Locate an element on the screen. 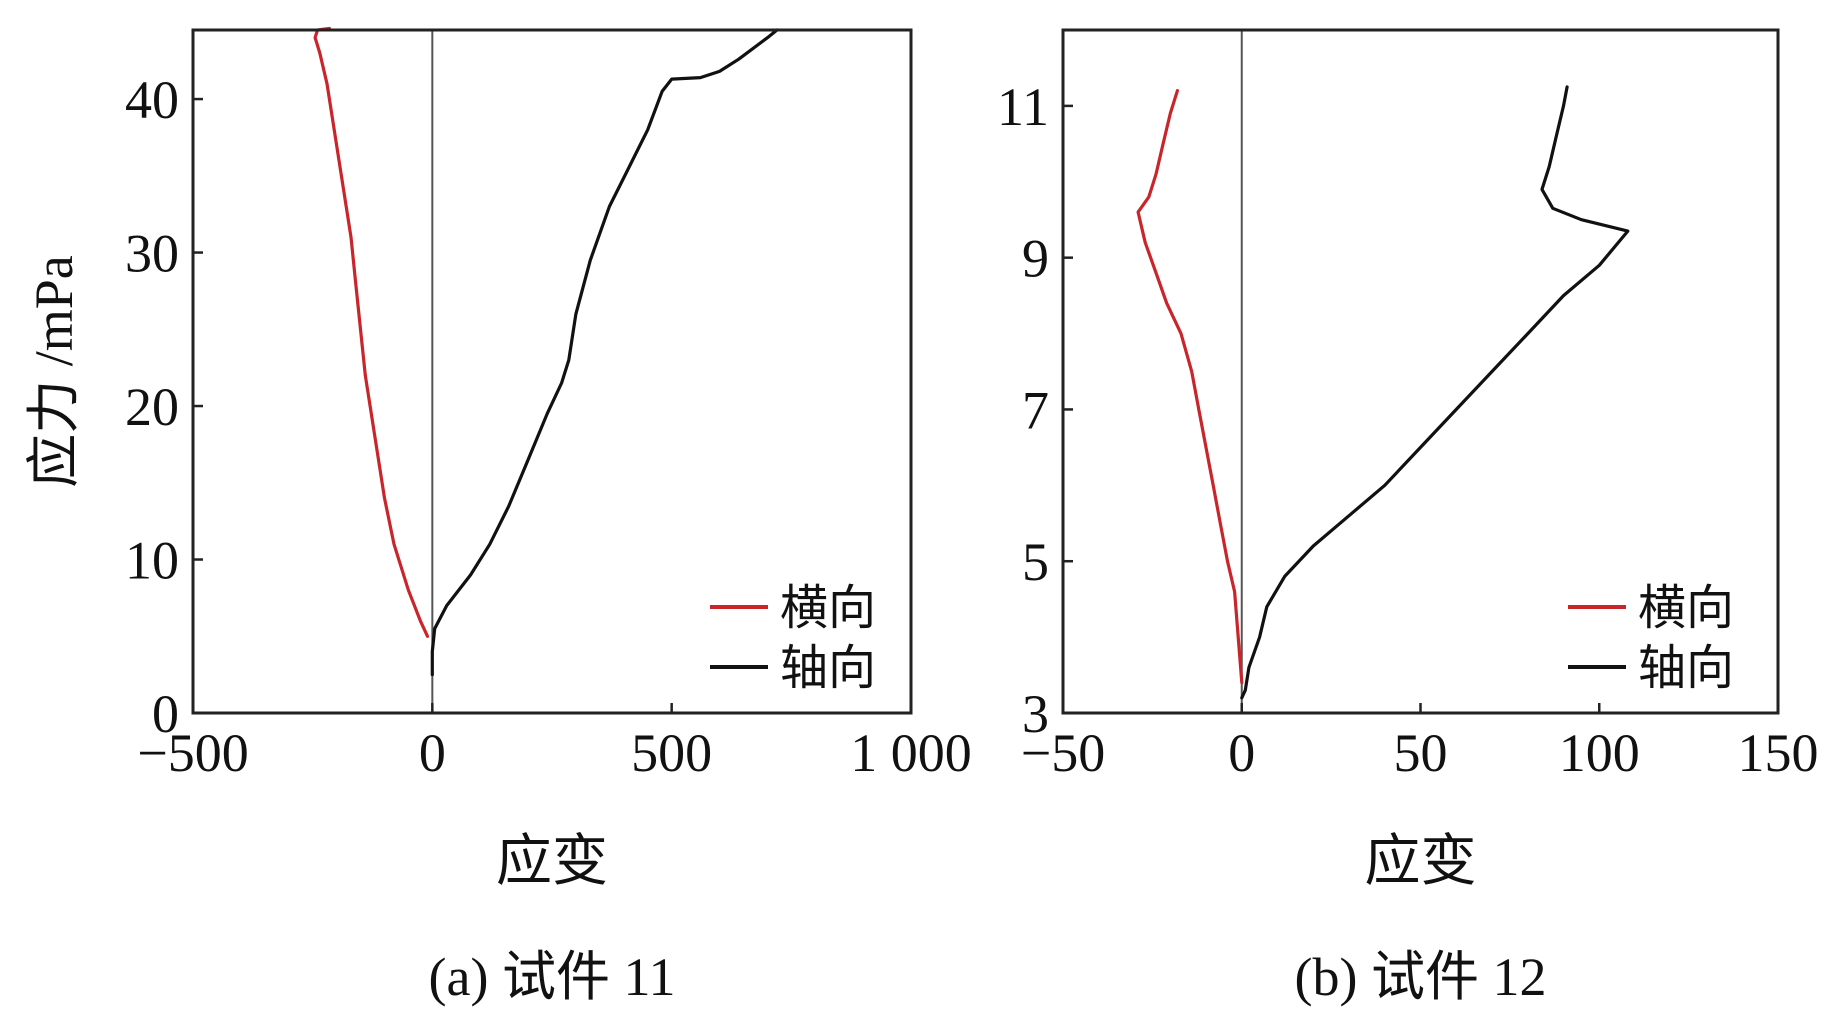 This screenshot has width=1843, height=1016. x-tick-label: −500 is located at coordinates (192, 753).